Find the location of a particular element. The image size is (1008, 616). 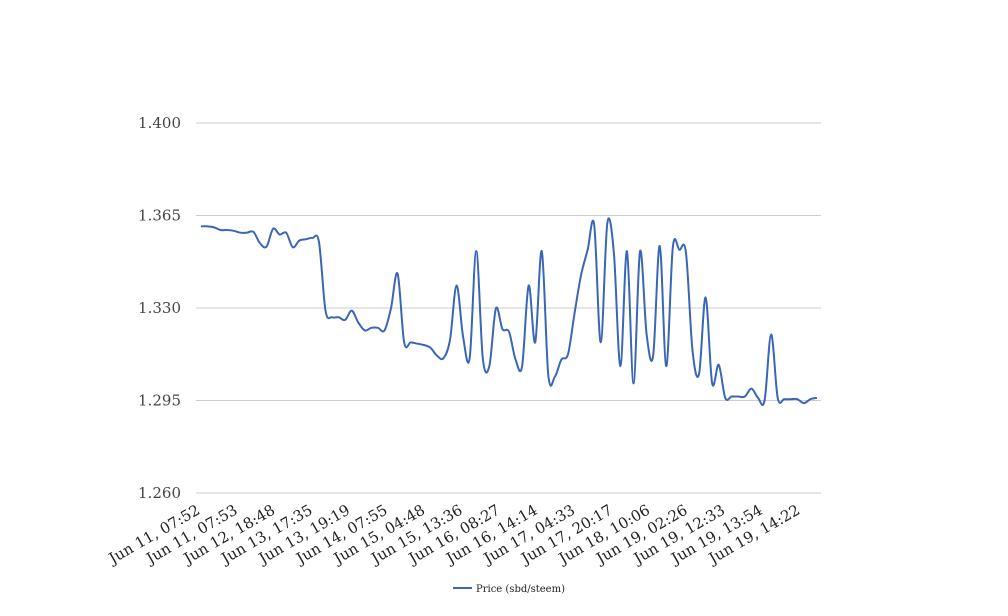

legend: Price (sbd/steem) is located at coordinates (509, 589).